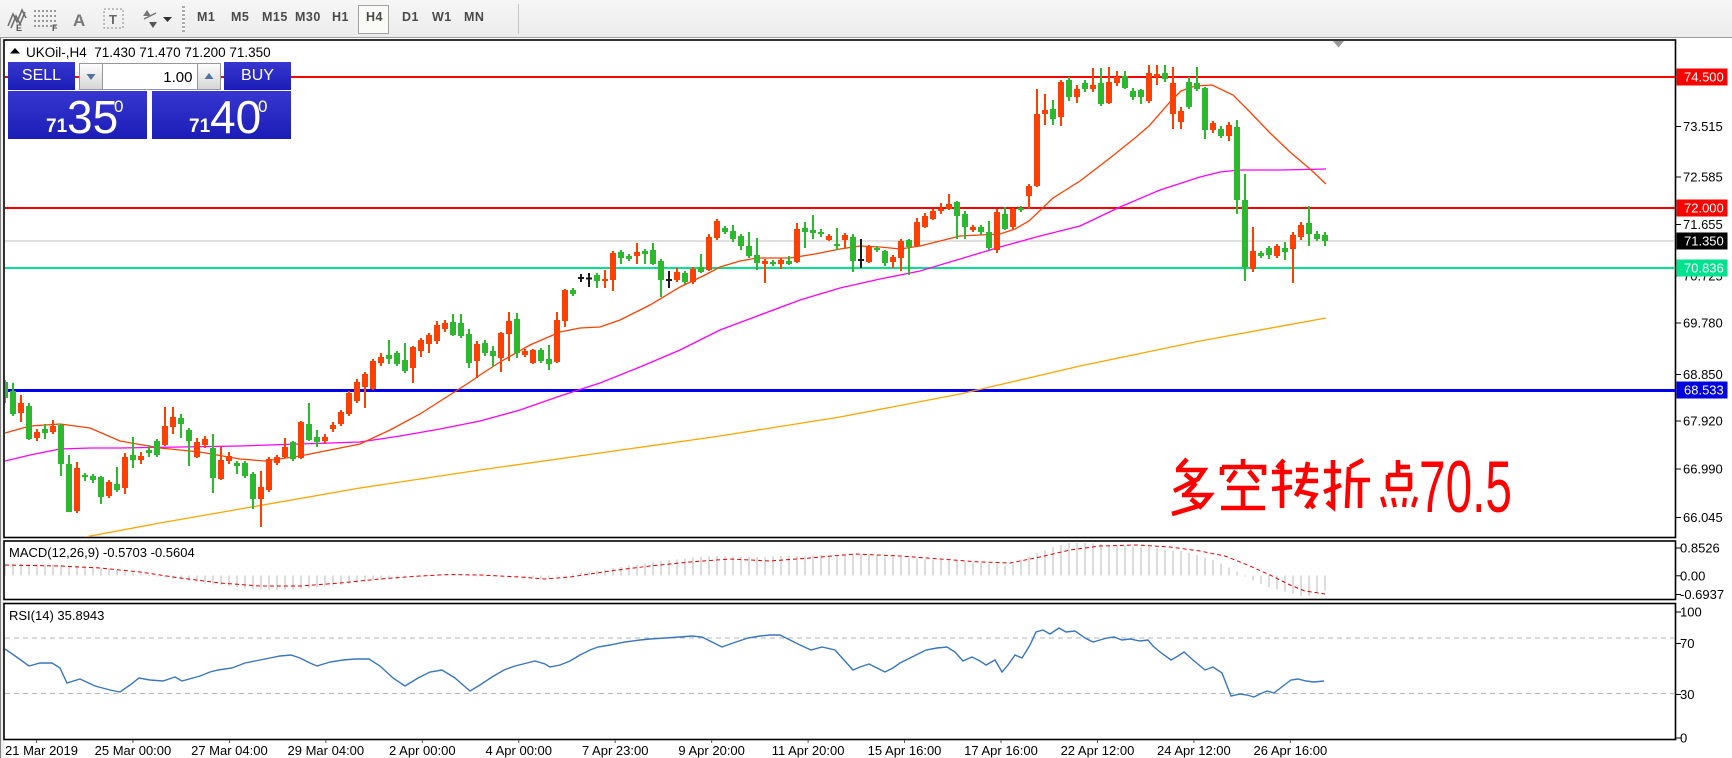 The height and width of the screenshot is (758, 1732). What do you see at coordinates (1704, 390) in the screenshot?
I see `svg-text: 68.533` at bounding box center [1704, 390].